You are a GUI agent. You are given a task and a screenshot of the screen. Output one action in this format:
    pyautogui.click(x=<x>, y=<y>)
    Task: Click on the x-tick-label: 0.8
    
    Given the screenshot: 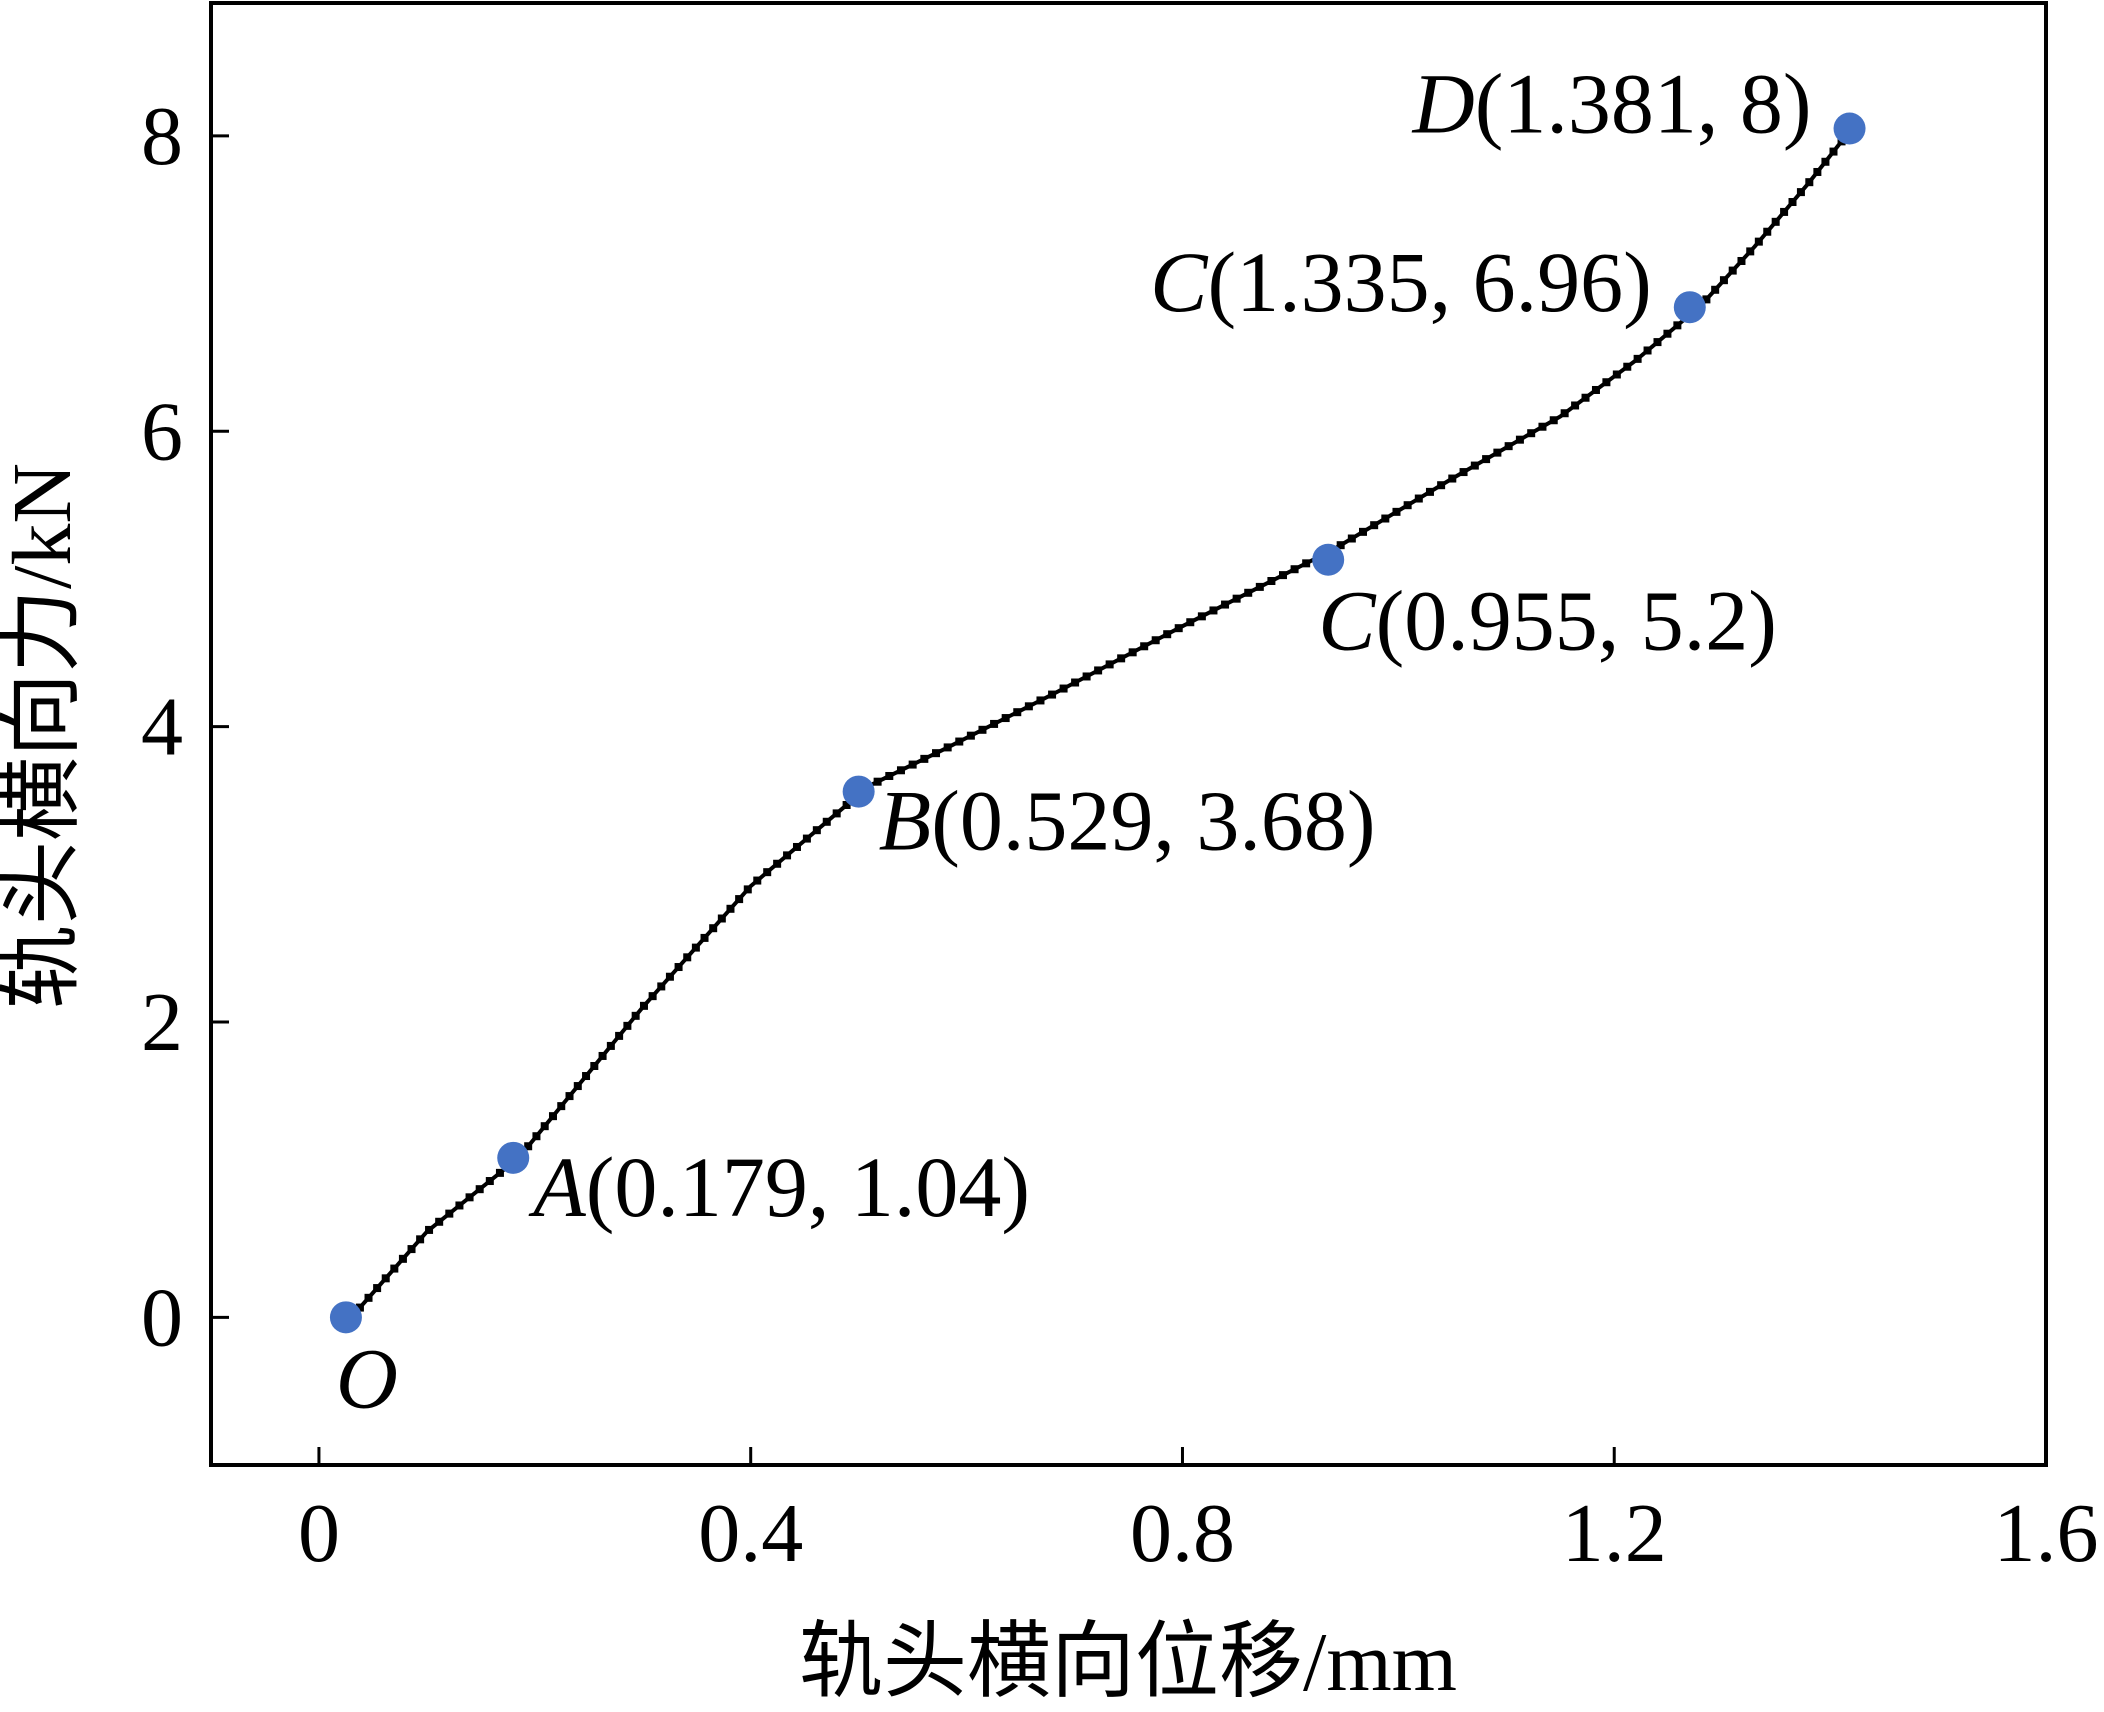 What is the action you would take?
    pyautogui.click(x=1182, y=1533)
    